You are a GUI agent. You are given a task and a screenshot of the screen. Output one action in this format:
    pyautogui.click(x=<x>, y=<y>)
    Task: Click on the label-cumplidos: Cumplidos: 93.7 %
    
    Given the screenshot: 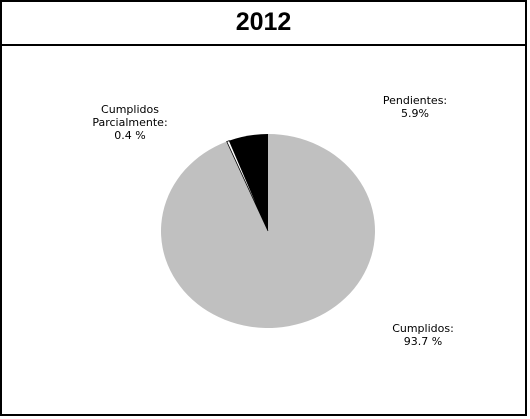 What is the action you would take?
    pyautogui.click(x=423, y=335)
    